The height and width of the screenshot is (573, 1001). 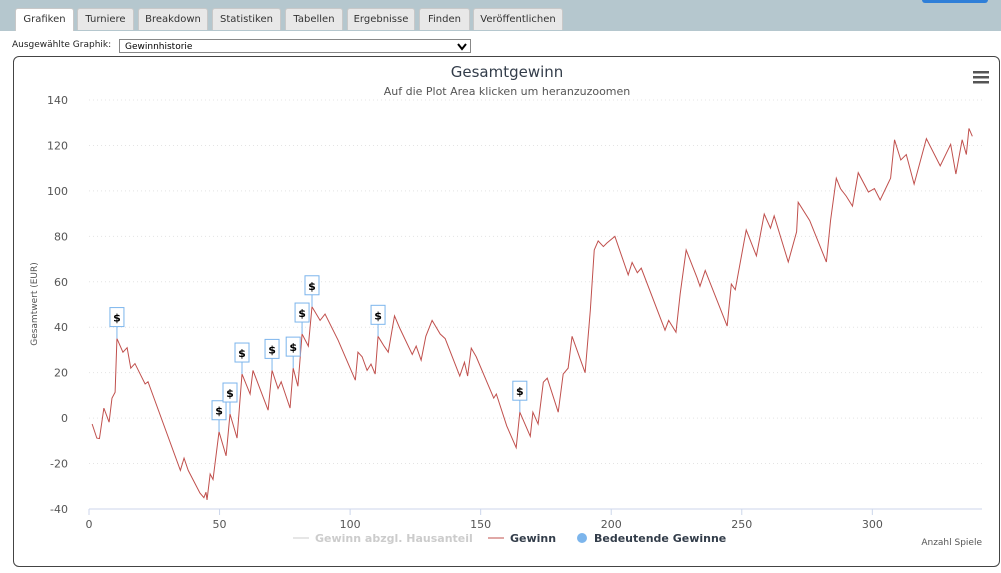 I want to click on legend-label: Gewinn abzgl. Hausanteil, so click(x=394, y=538).